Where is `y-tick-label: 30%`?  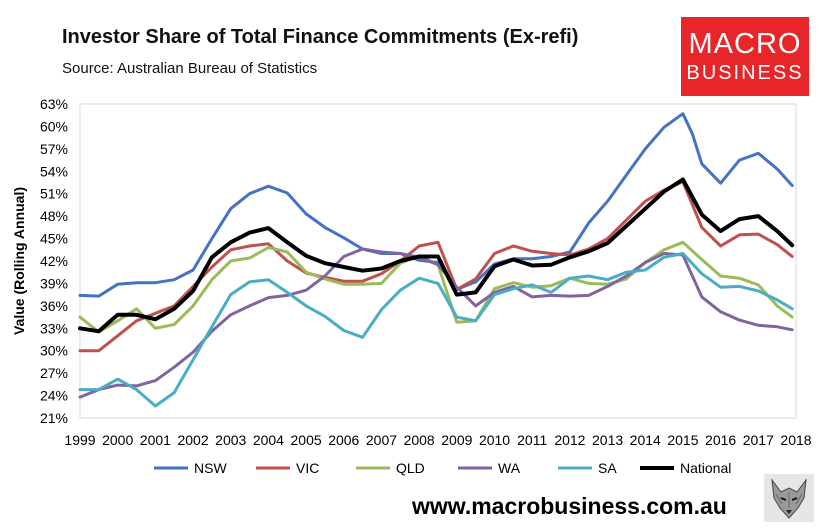
y-tick-label: 30% is located at coordinates (54, 351).